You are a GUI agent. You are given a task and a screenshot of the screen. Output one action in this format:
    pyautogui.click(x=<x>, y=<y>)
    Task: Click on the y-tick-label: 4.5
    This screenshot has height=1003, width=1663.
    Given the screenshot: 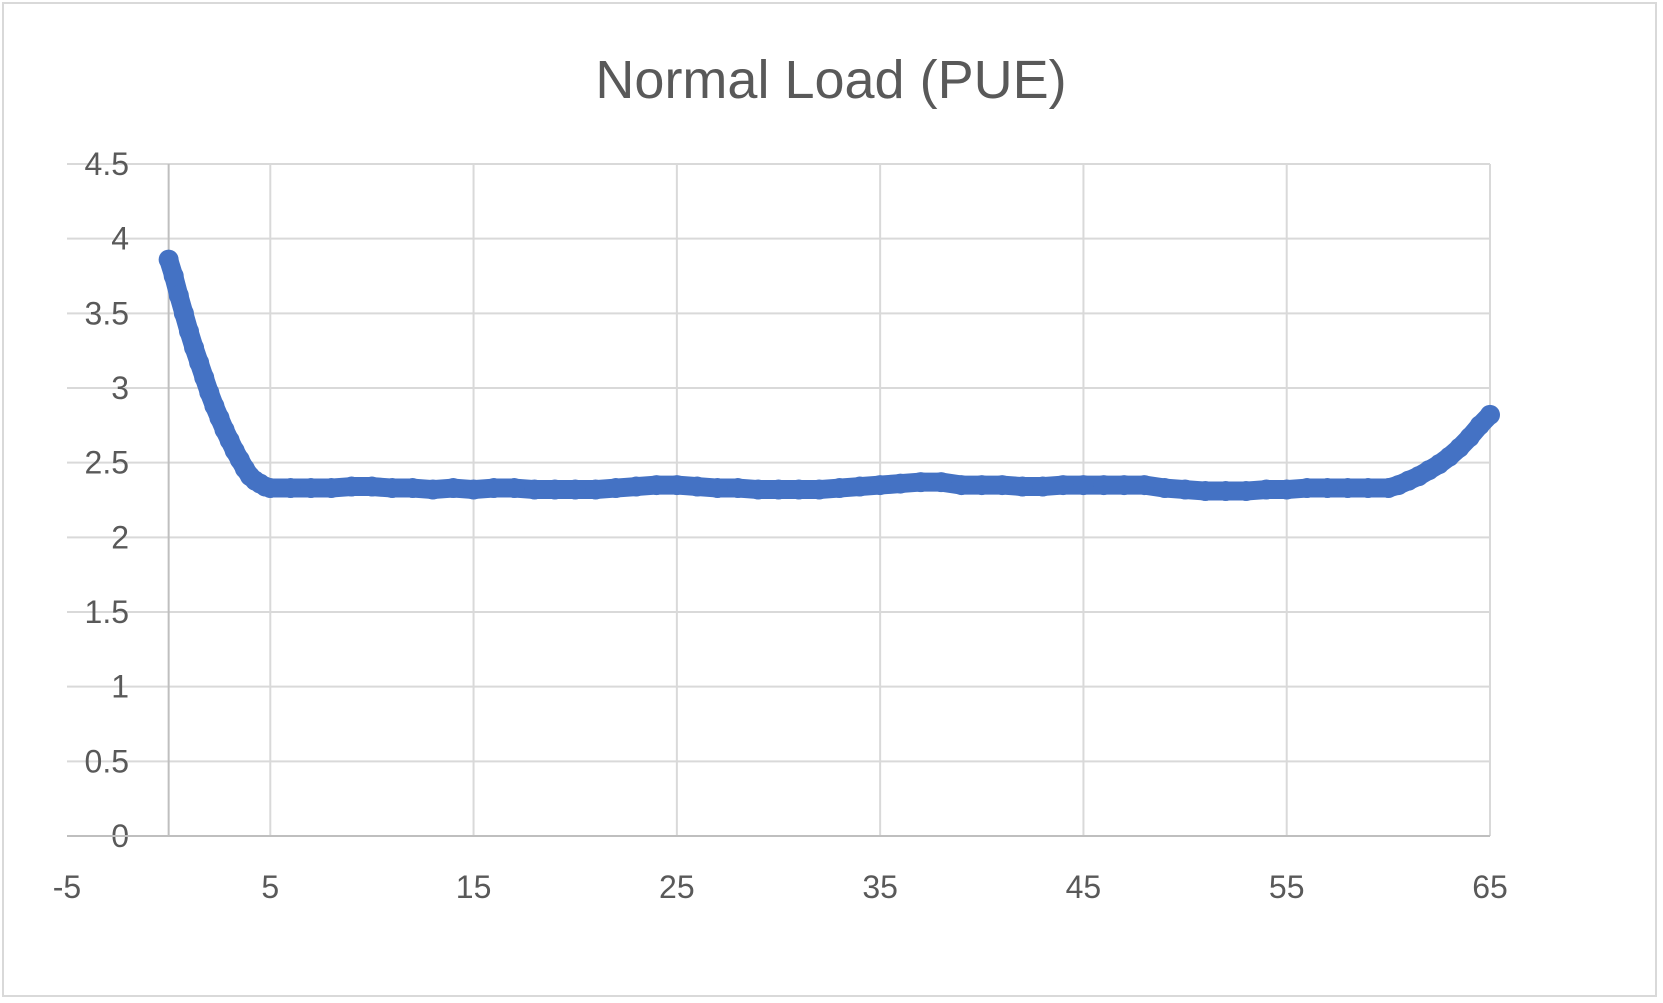 What is the action you would take?
    pyautogui.click(x=107, y=164)
    